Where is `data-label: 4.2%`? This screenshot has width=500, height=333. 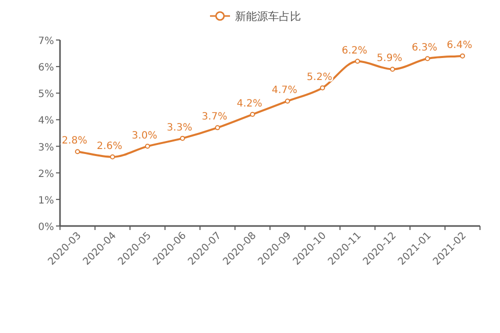
data-label: 4.2% is located at coordinates (249, 104).